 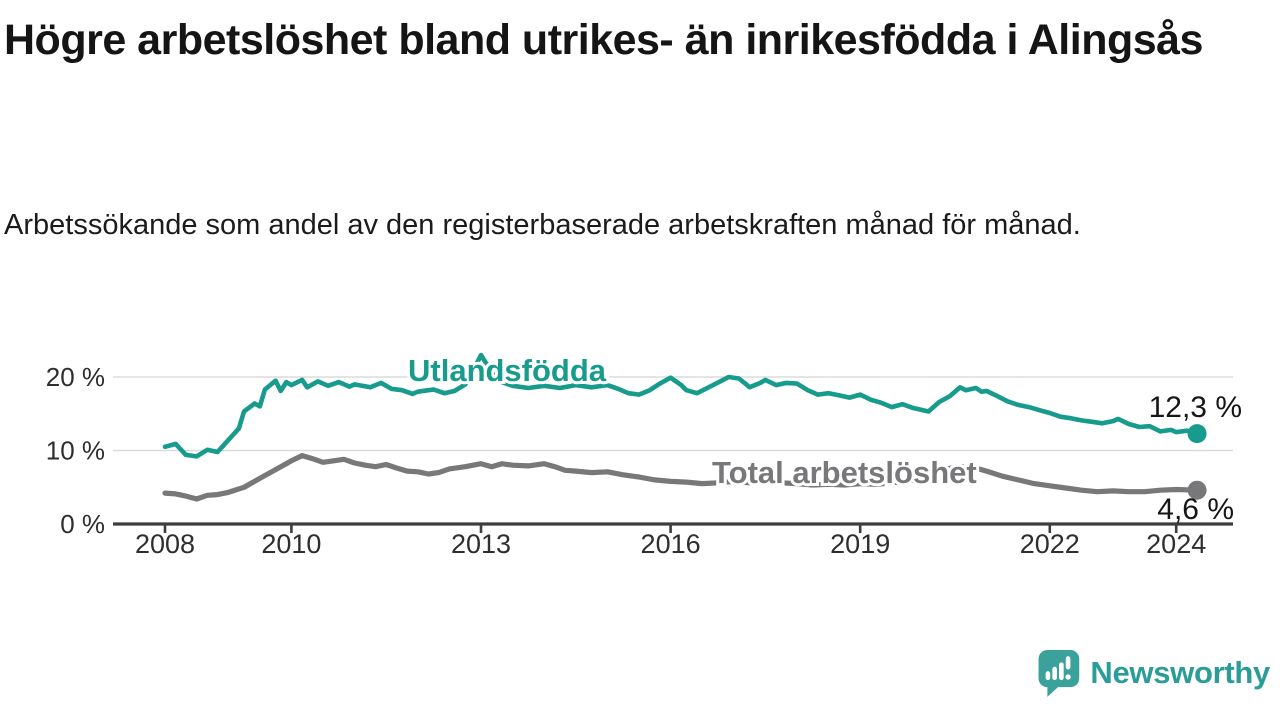 I want to click on speech-bubble-shape, so click(x=1059, y=673).